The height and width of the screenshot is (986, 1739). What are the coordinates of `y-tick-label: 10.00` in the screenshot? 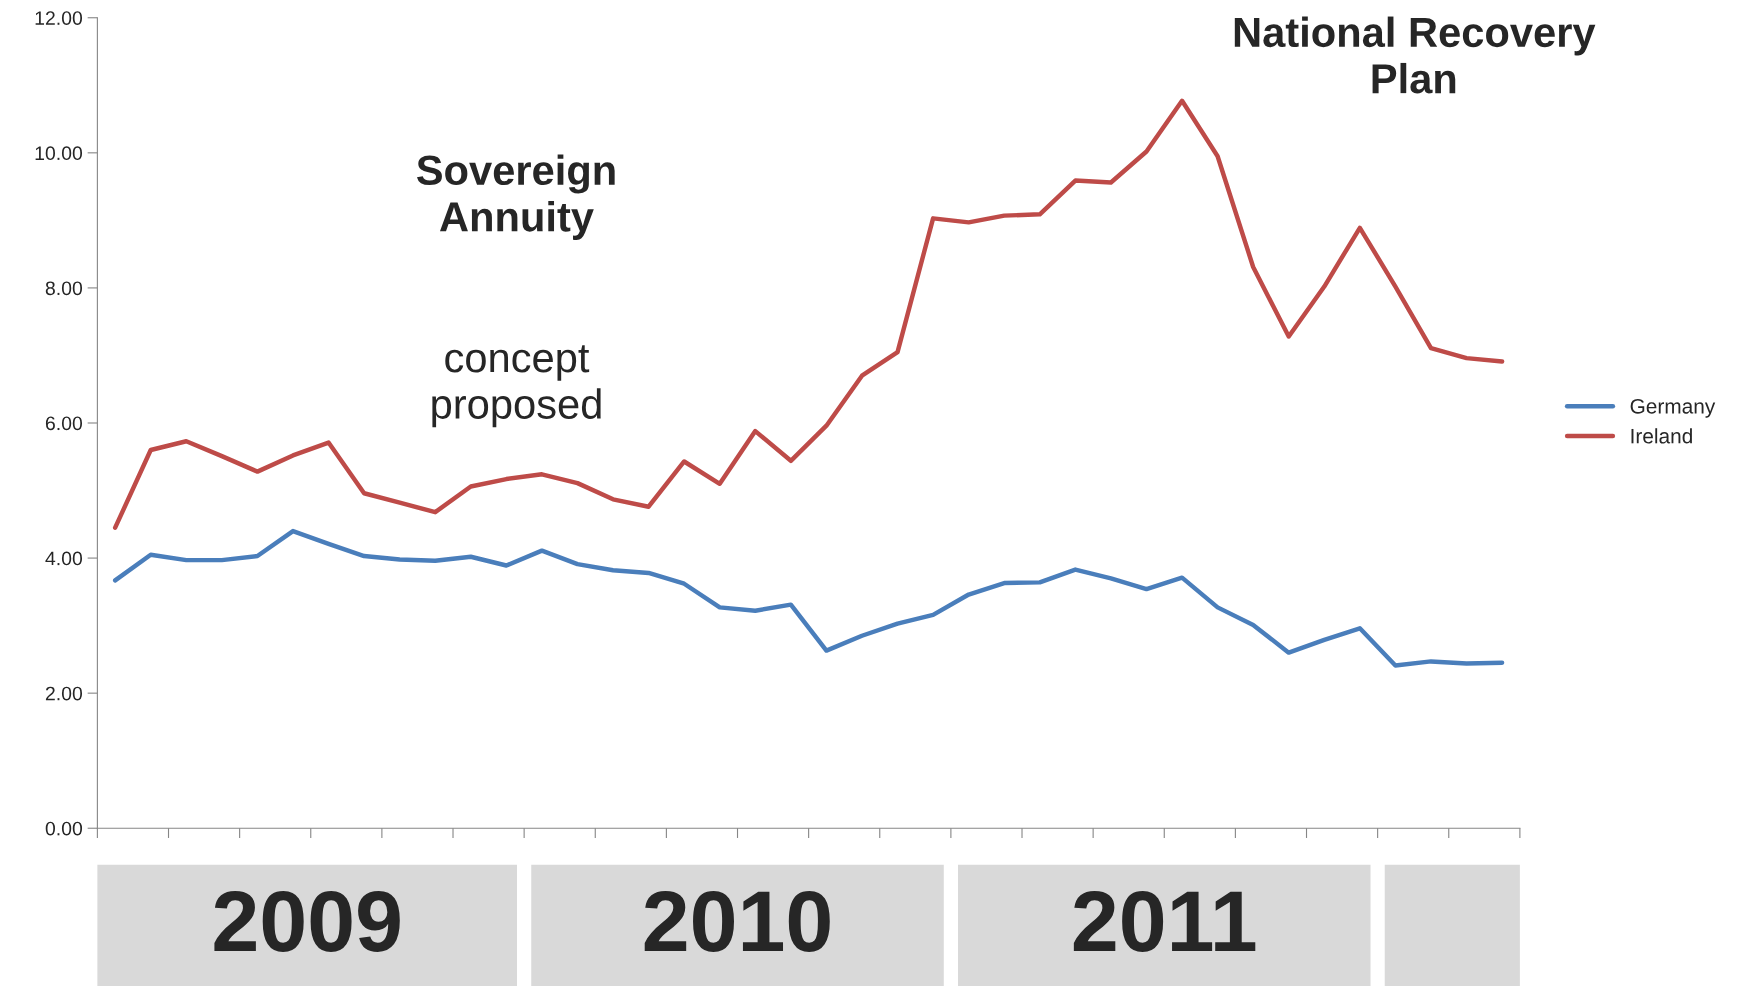 It's located at (59, 153).